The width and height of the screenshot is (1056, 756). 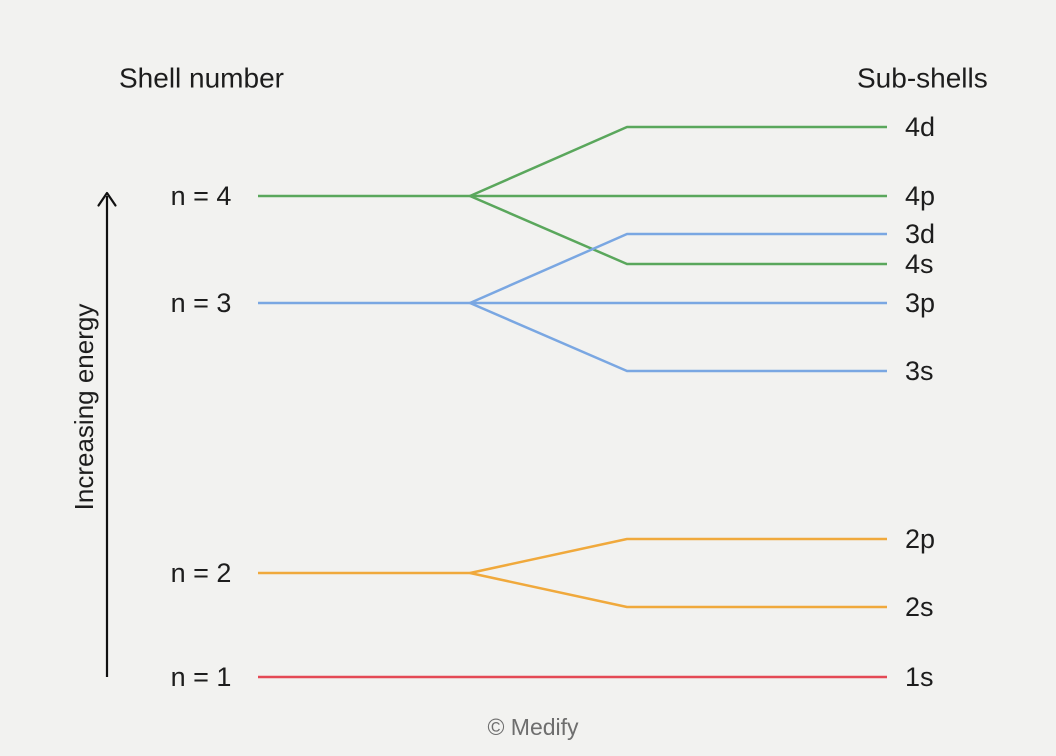 I want to click on energy-axis: Increasing energy, so click(x=93, y=434).